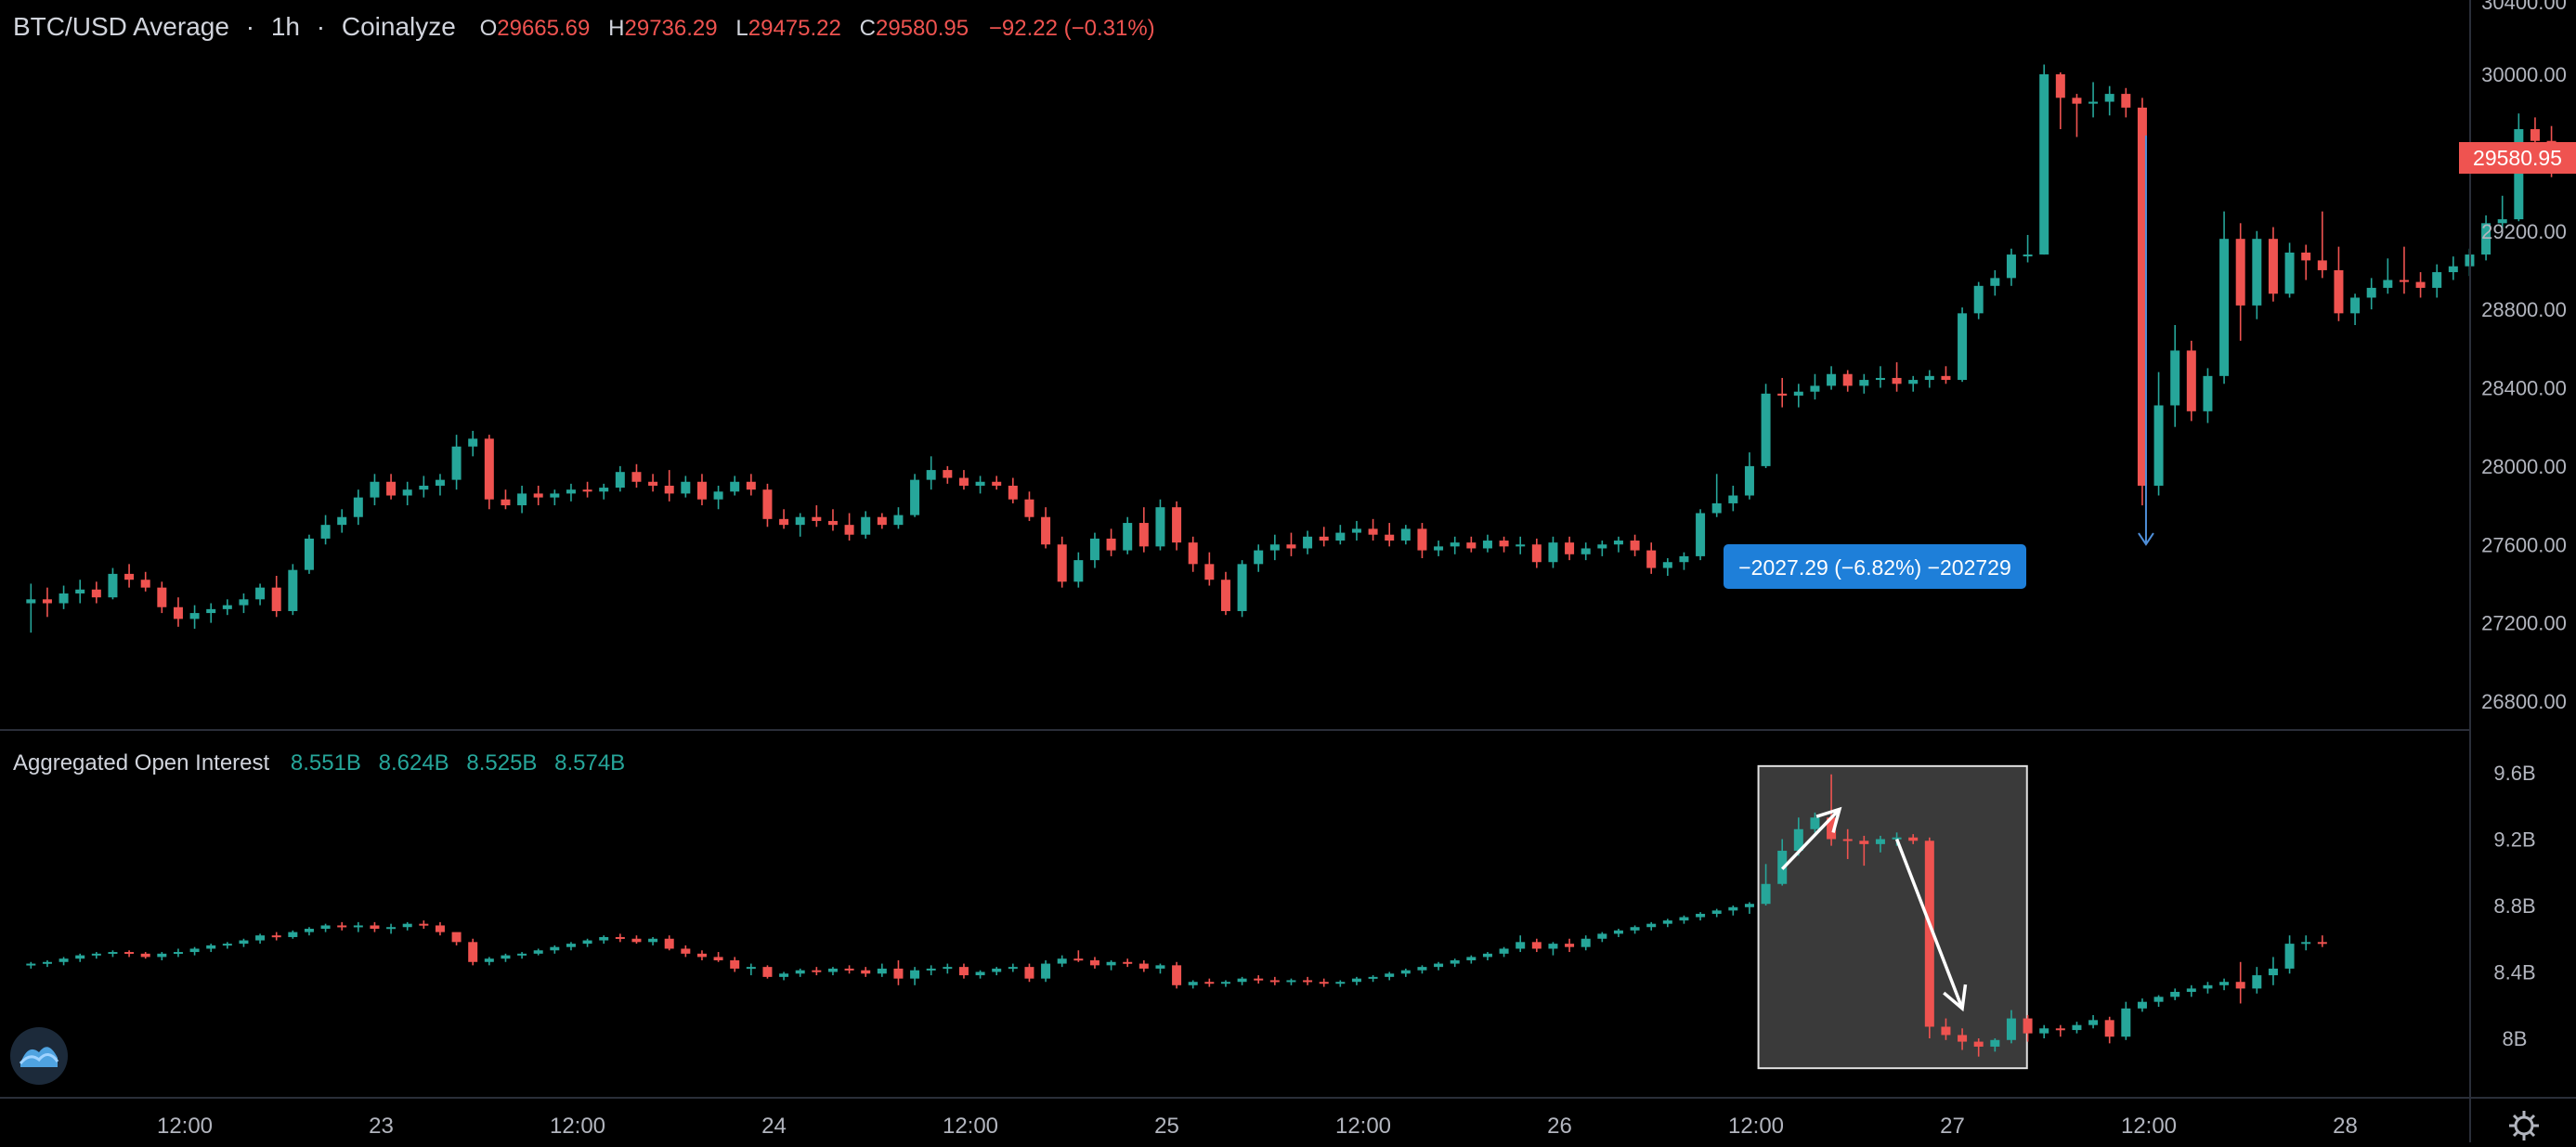  I want to click on arrow-down, so click(1931, 925).